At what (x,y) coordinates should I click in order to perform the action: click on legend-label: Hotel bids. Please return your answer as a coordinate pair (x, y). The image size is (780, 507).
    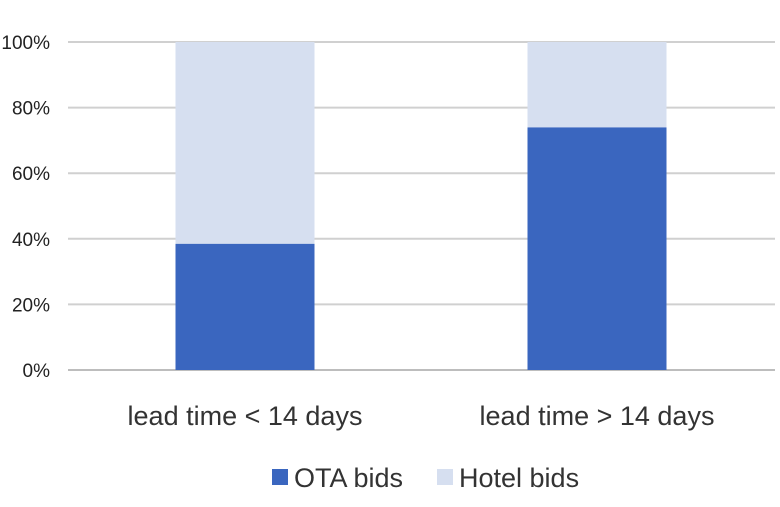
    Looking at the image, I should click on (519, 478).